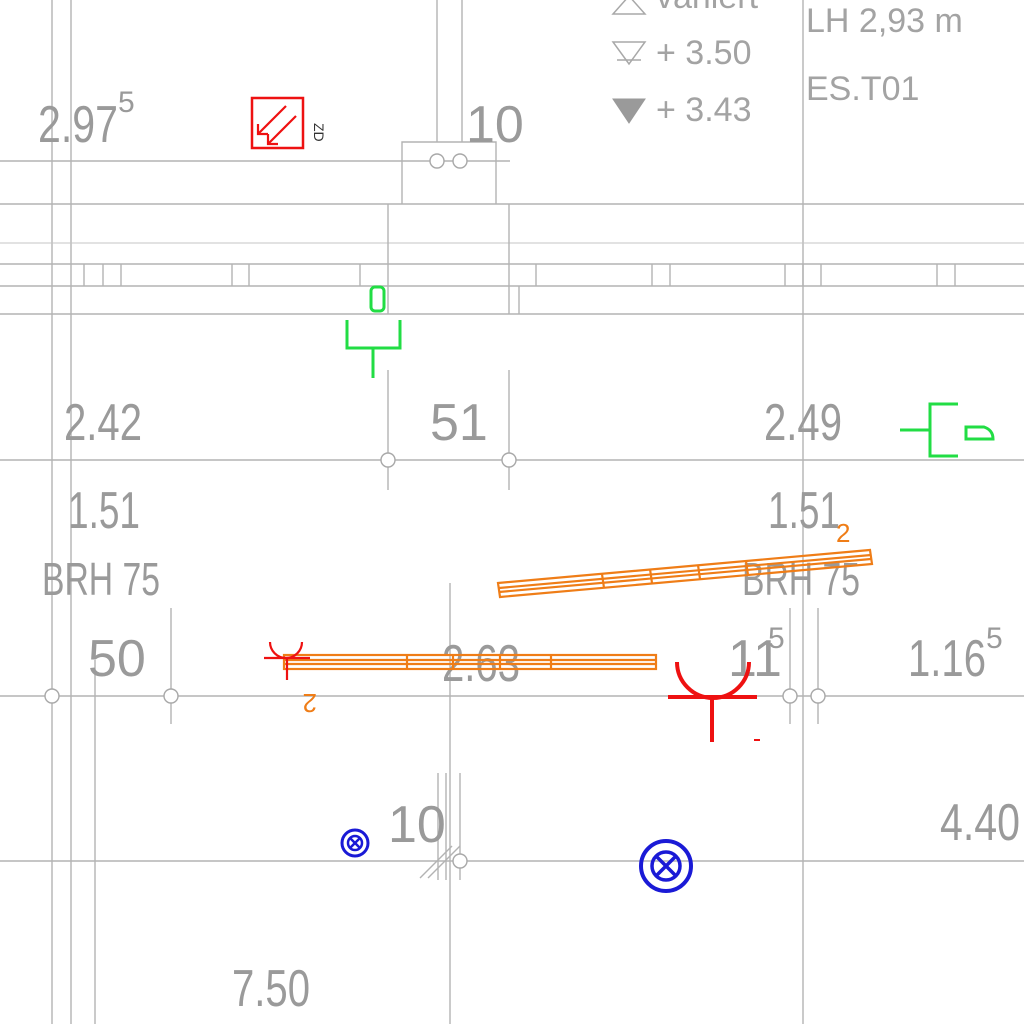  I want to click on dimension-value: 51, so click(459, 423).